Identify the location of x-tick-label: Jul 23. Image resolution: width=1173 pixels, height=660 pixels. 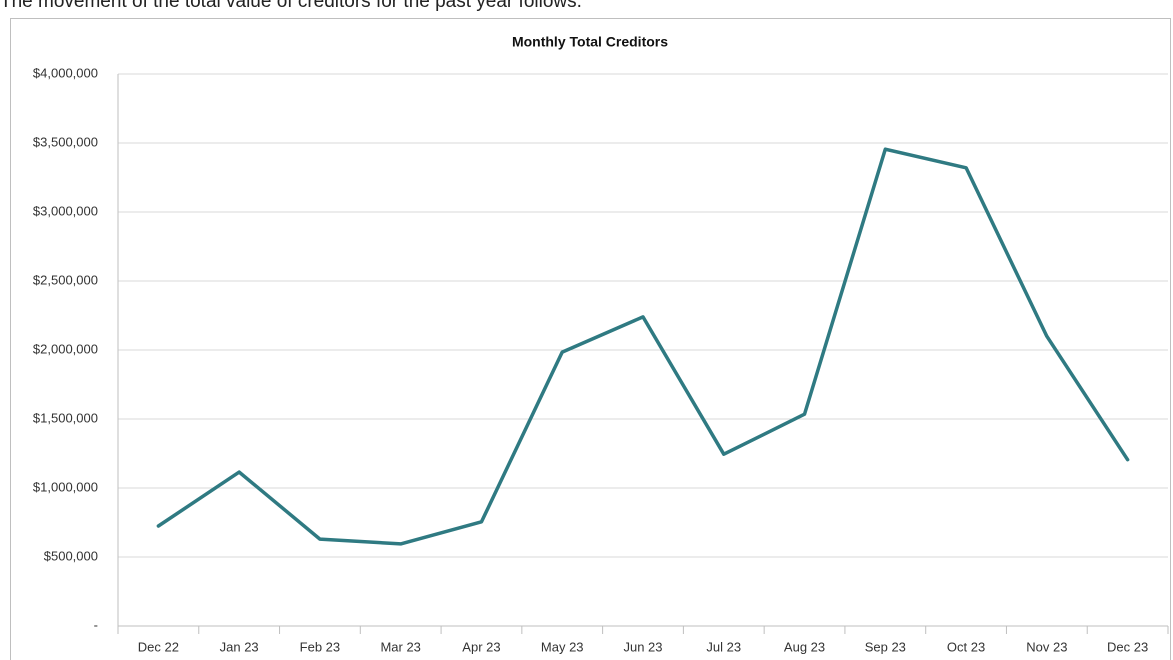
(723, 646).